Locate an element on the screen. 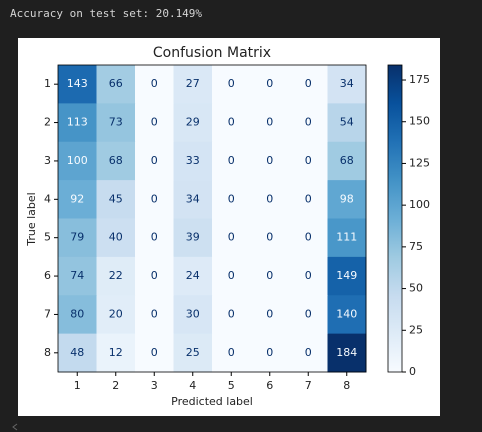 The image size is (482, 432). y-axis-label: True label is located at coordinates (31, 219).